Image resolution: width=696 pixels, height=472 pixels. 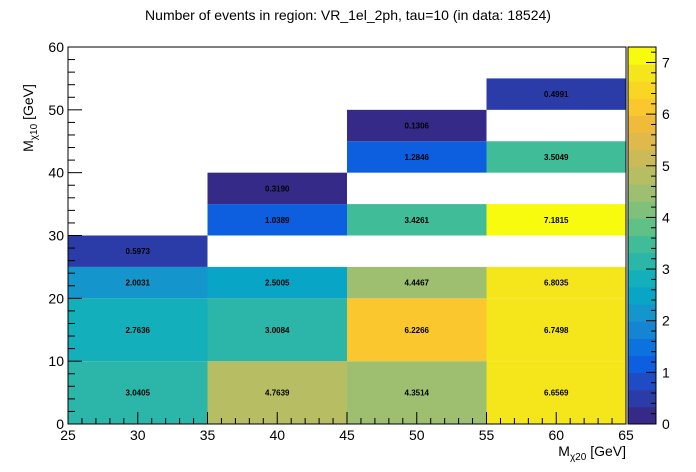 I want to click on x-tick-label: 40, so click(x=277, y=435).